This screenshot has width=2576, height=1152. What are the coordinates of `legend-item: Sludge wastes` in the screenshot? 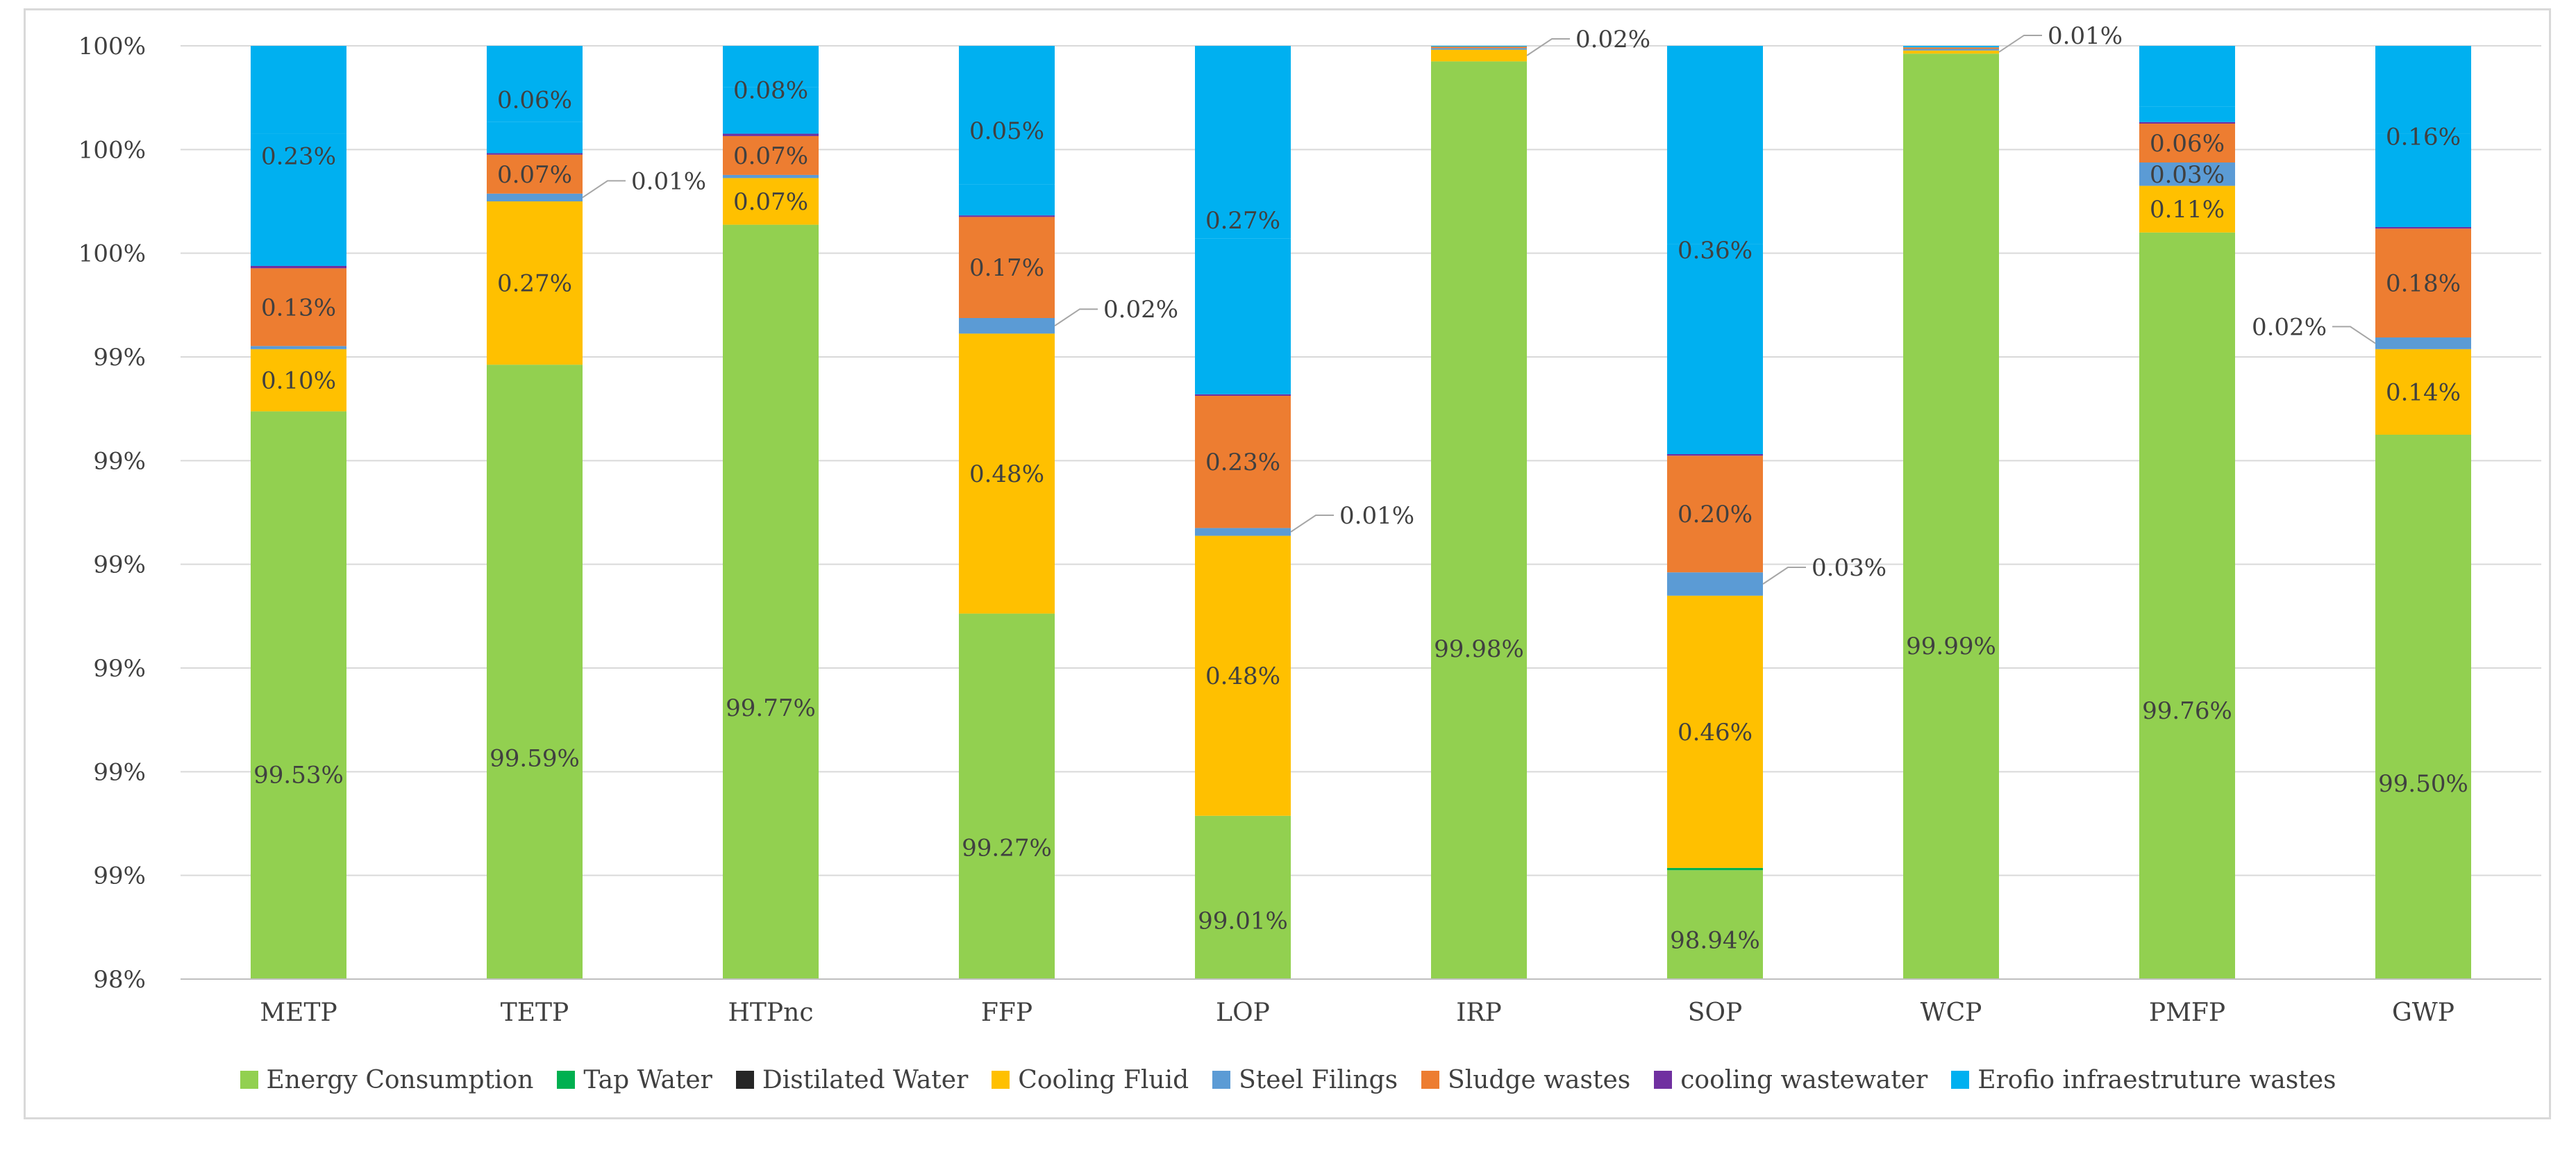 It's located at (1525, 1080).